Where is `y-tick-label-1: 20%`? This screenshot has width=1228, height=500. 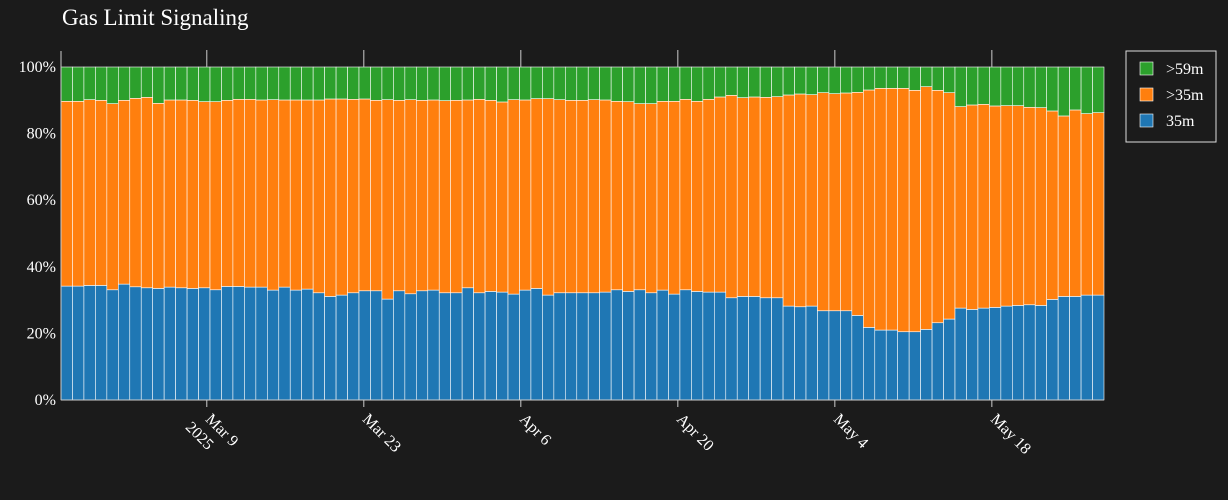 y-tick-label-1: 20% is located at coordinates (41, 333).